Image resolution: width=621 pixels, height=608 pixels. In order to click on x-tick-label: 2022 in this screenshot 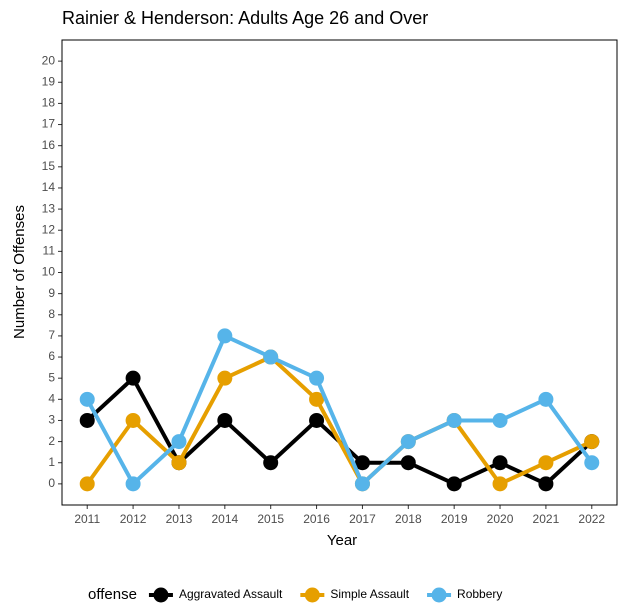, I will do `click(591, 519)`.